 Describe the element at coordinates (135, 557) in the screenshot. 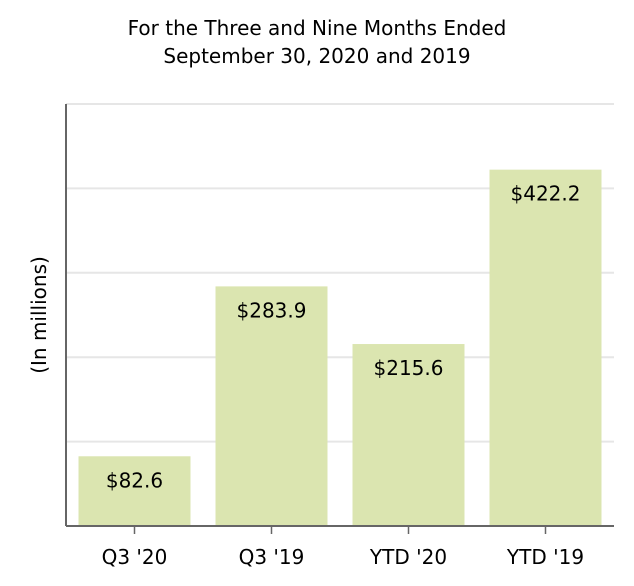

I see `x-tick-label-1: Q3 '20` at that location.